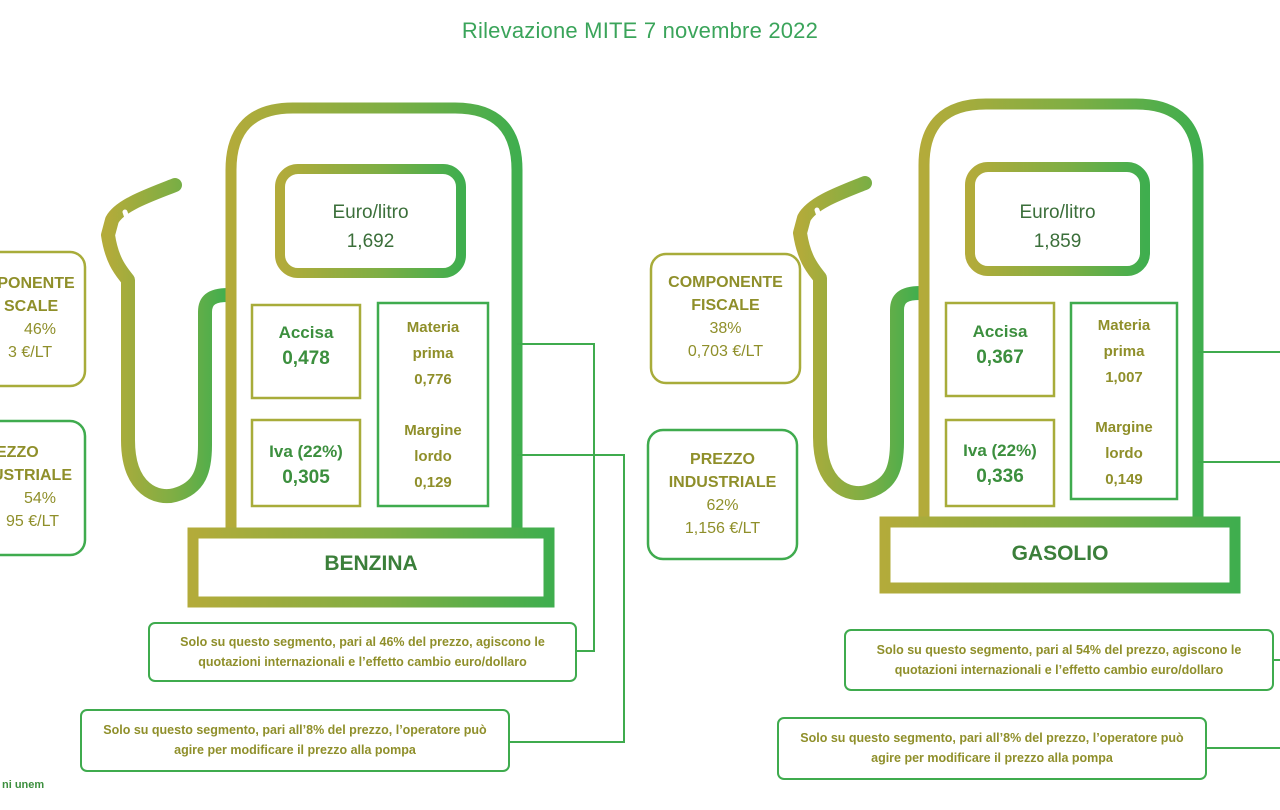 This screenshot has height=810, width=1280. I want to click on gasolio-label: GASOLIO, so click(1060, 553).